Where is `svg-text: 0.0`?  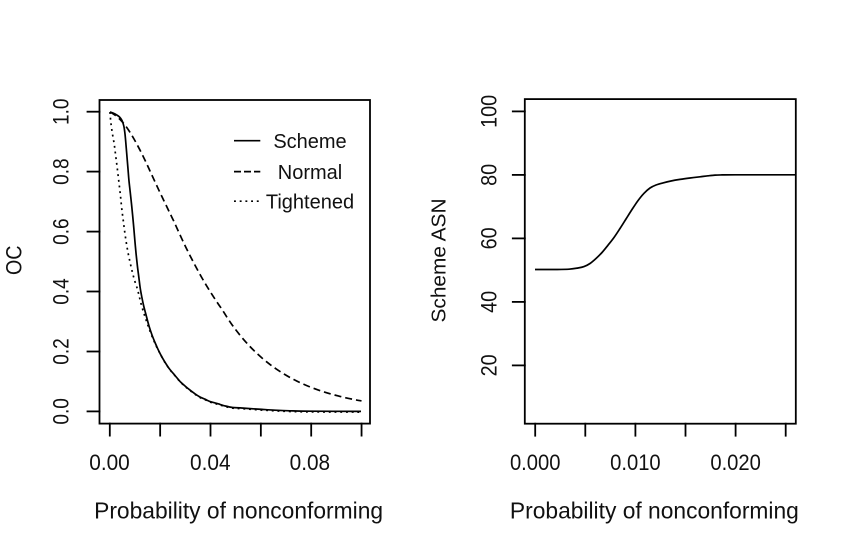
svg-text: 0.0 is located at coordinates (61, 411).